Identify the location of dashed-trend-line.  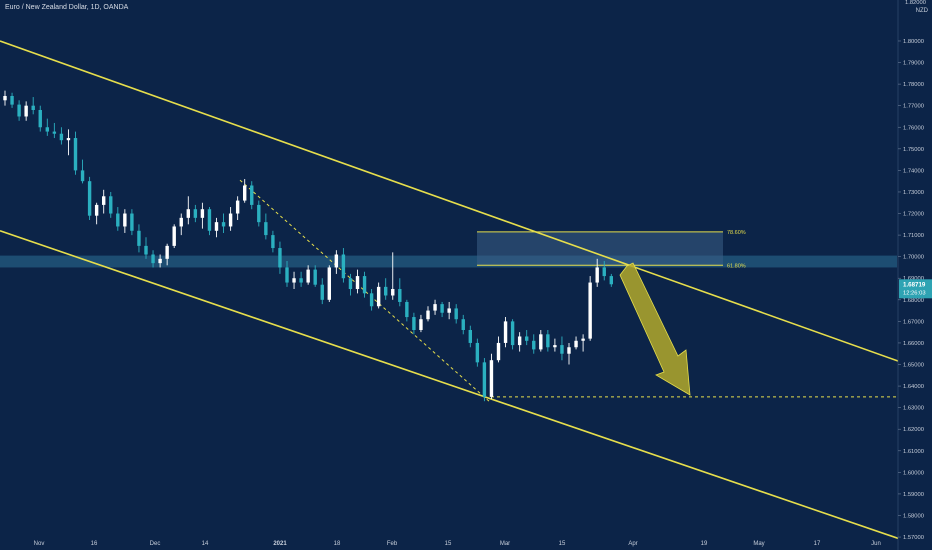
(364, 290).